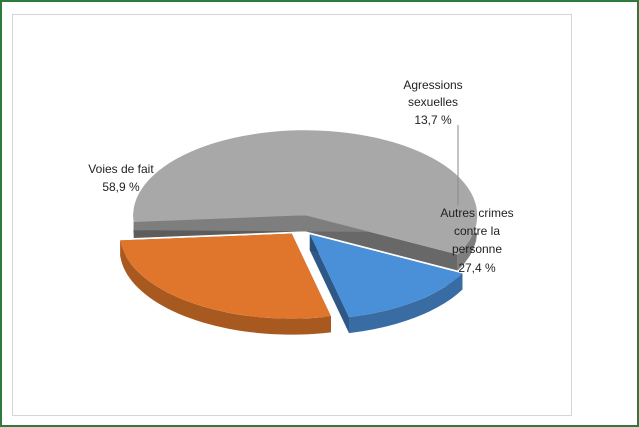 This screenshot has height=427, width=639. Describe the element at coordinates (432, 85) in the screenshot. I see `label-agressions-name-1: Agressions` at that location.